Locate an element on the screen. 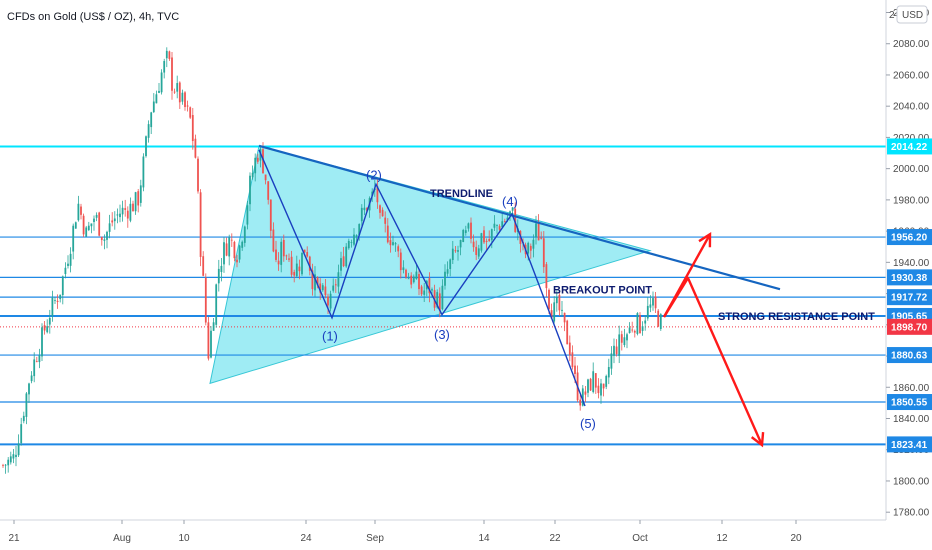  forecast-up-arrow-head is located at coordinates (705, 240).